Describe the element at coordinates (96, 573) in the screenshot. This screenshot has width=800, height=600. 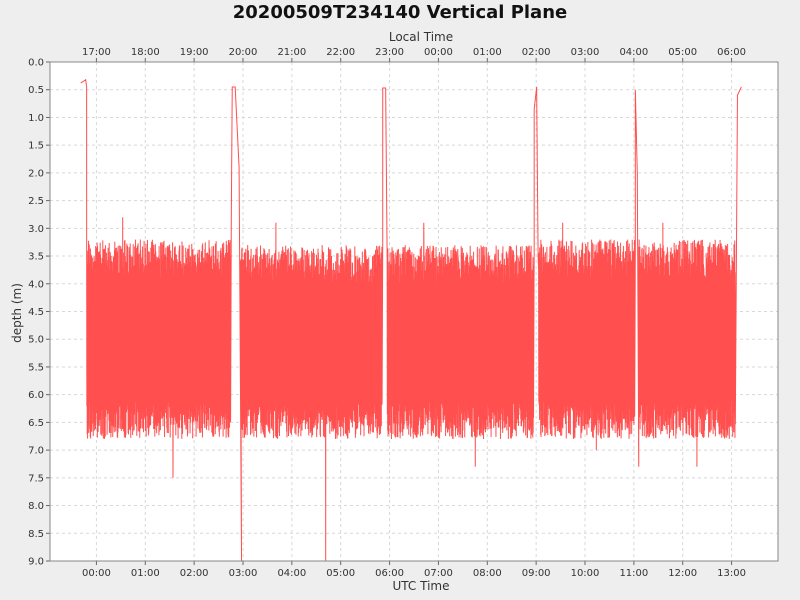
I see `x-tick-label-utc: 00:00` at that location.